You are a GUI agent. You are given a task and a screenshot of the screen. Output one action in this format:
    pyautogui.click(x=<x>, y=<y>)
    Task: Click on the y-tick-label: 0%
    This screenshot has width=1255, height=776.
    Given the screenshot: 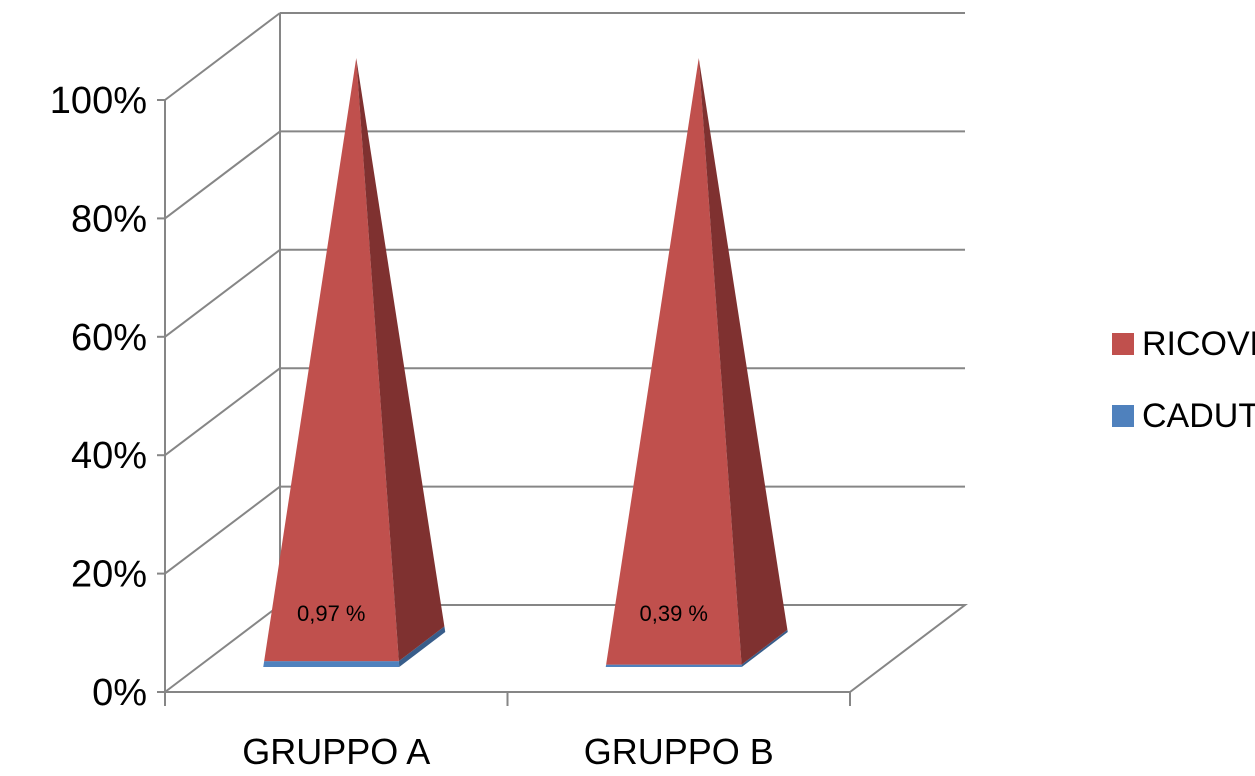 What is the action you would take?
    pyautogui.click(x=119, y=693)
    